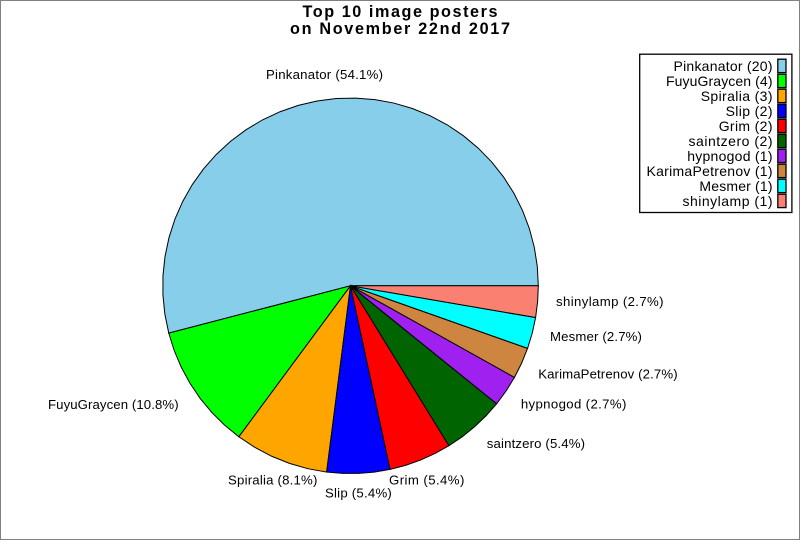 This screenshot has width=800, height=540. What do you see at coordinates (272, 480) in the screenshot?
I see `svg-text: Spiralia (8.1%)` at bounding box center [272, 480].